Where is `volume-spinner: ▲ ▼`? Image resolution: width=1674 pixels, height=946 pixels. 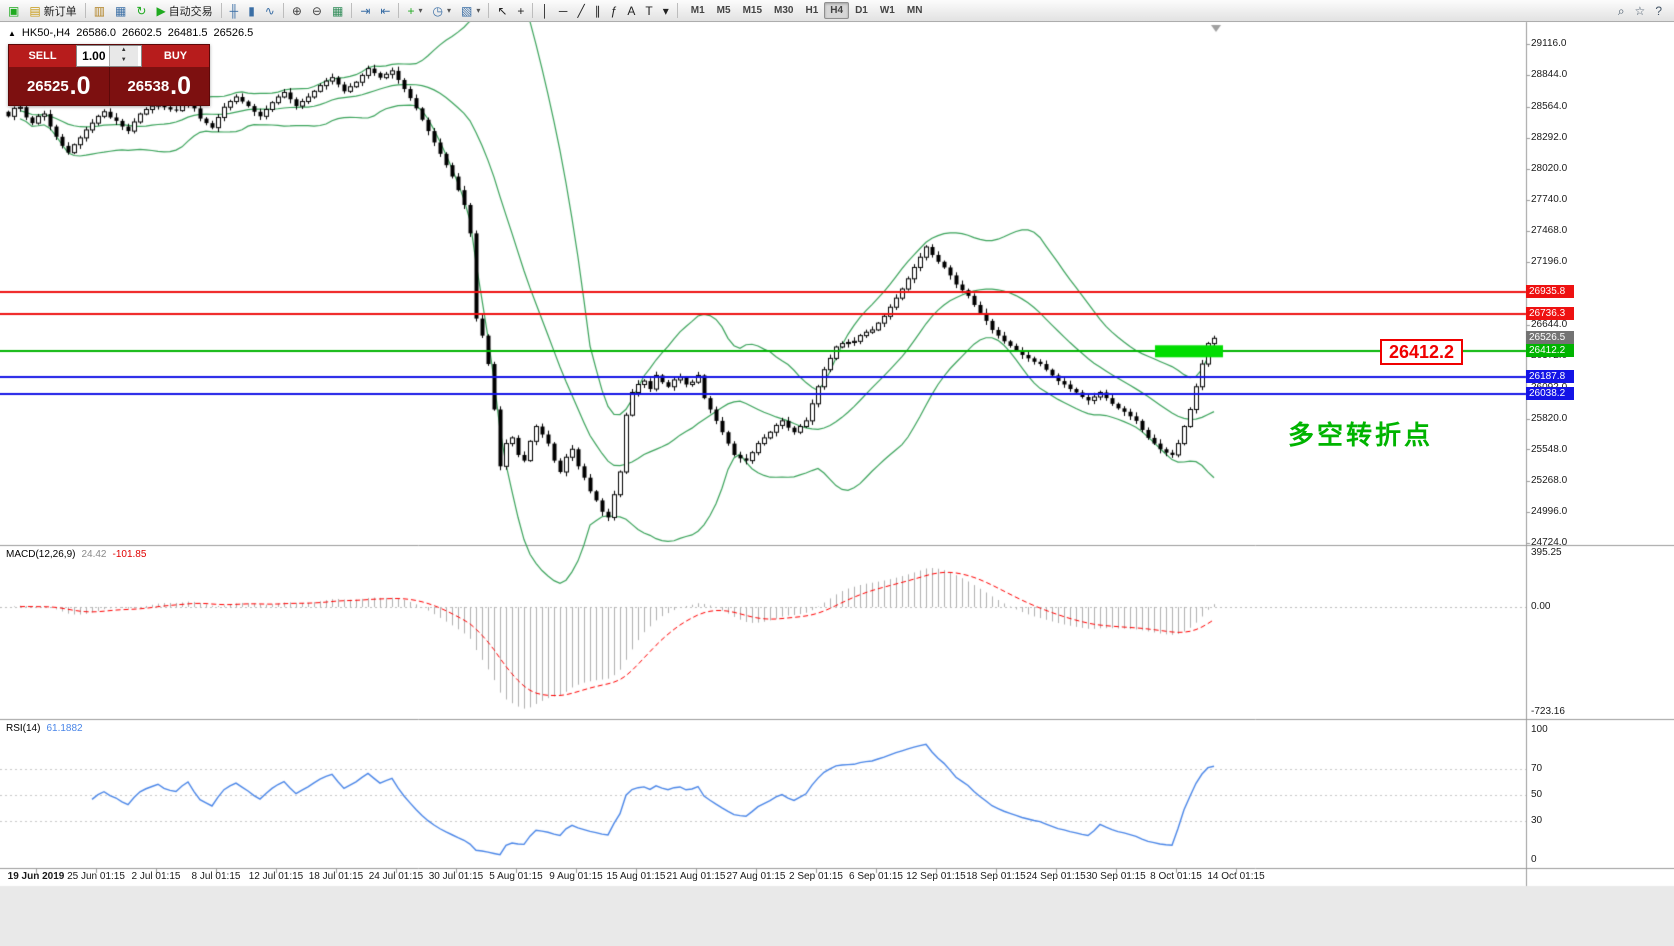
volume-spinner: ▲ ▼ is located at coordinates (125, 56).